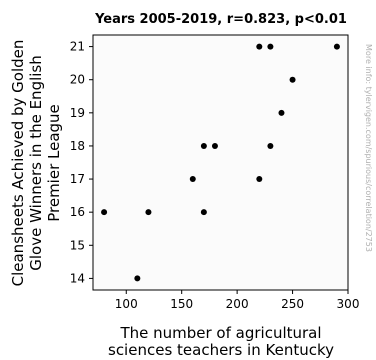  Describe the element at coordinates (77, 113) in the screenshot. I see `y-tick-label: 19` at that location.